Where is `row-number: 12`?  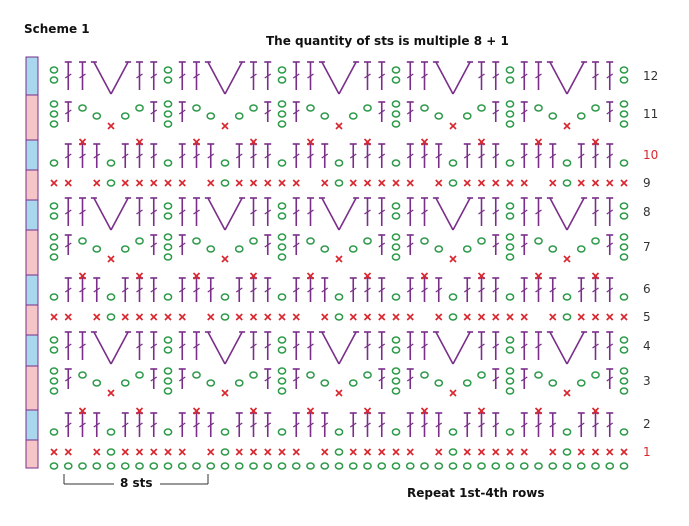
row-number: 12 is located at coordinates (650, 76).